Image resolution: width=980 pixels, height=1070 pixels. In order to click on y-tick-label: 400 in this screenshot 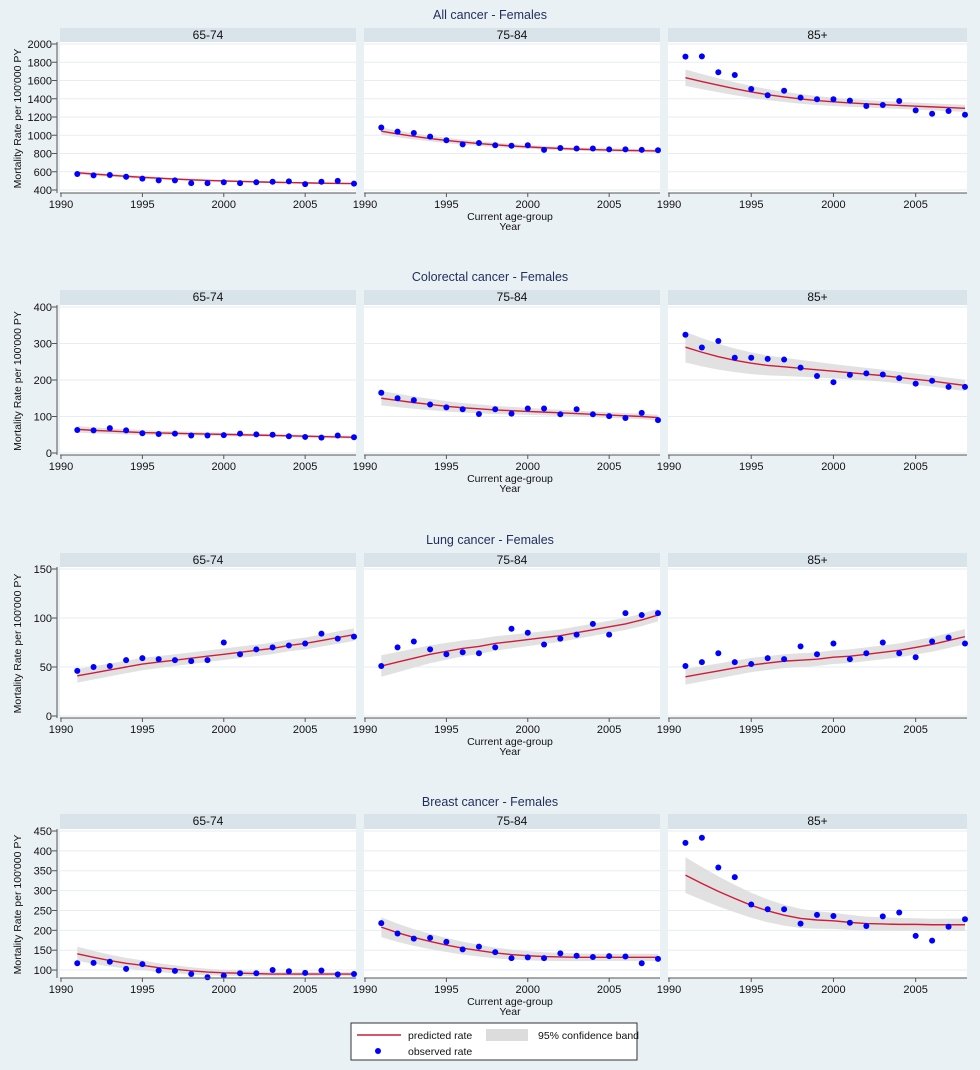, I will do `click(43, 852)`.